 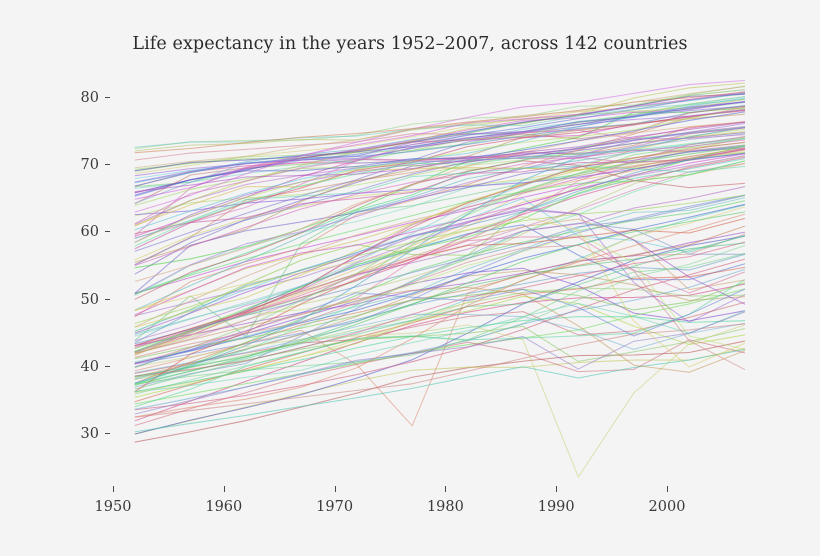 I want to click on y-axis-tick-label: 80, so click(x=89, y=98).